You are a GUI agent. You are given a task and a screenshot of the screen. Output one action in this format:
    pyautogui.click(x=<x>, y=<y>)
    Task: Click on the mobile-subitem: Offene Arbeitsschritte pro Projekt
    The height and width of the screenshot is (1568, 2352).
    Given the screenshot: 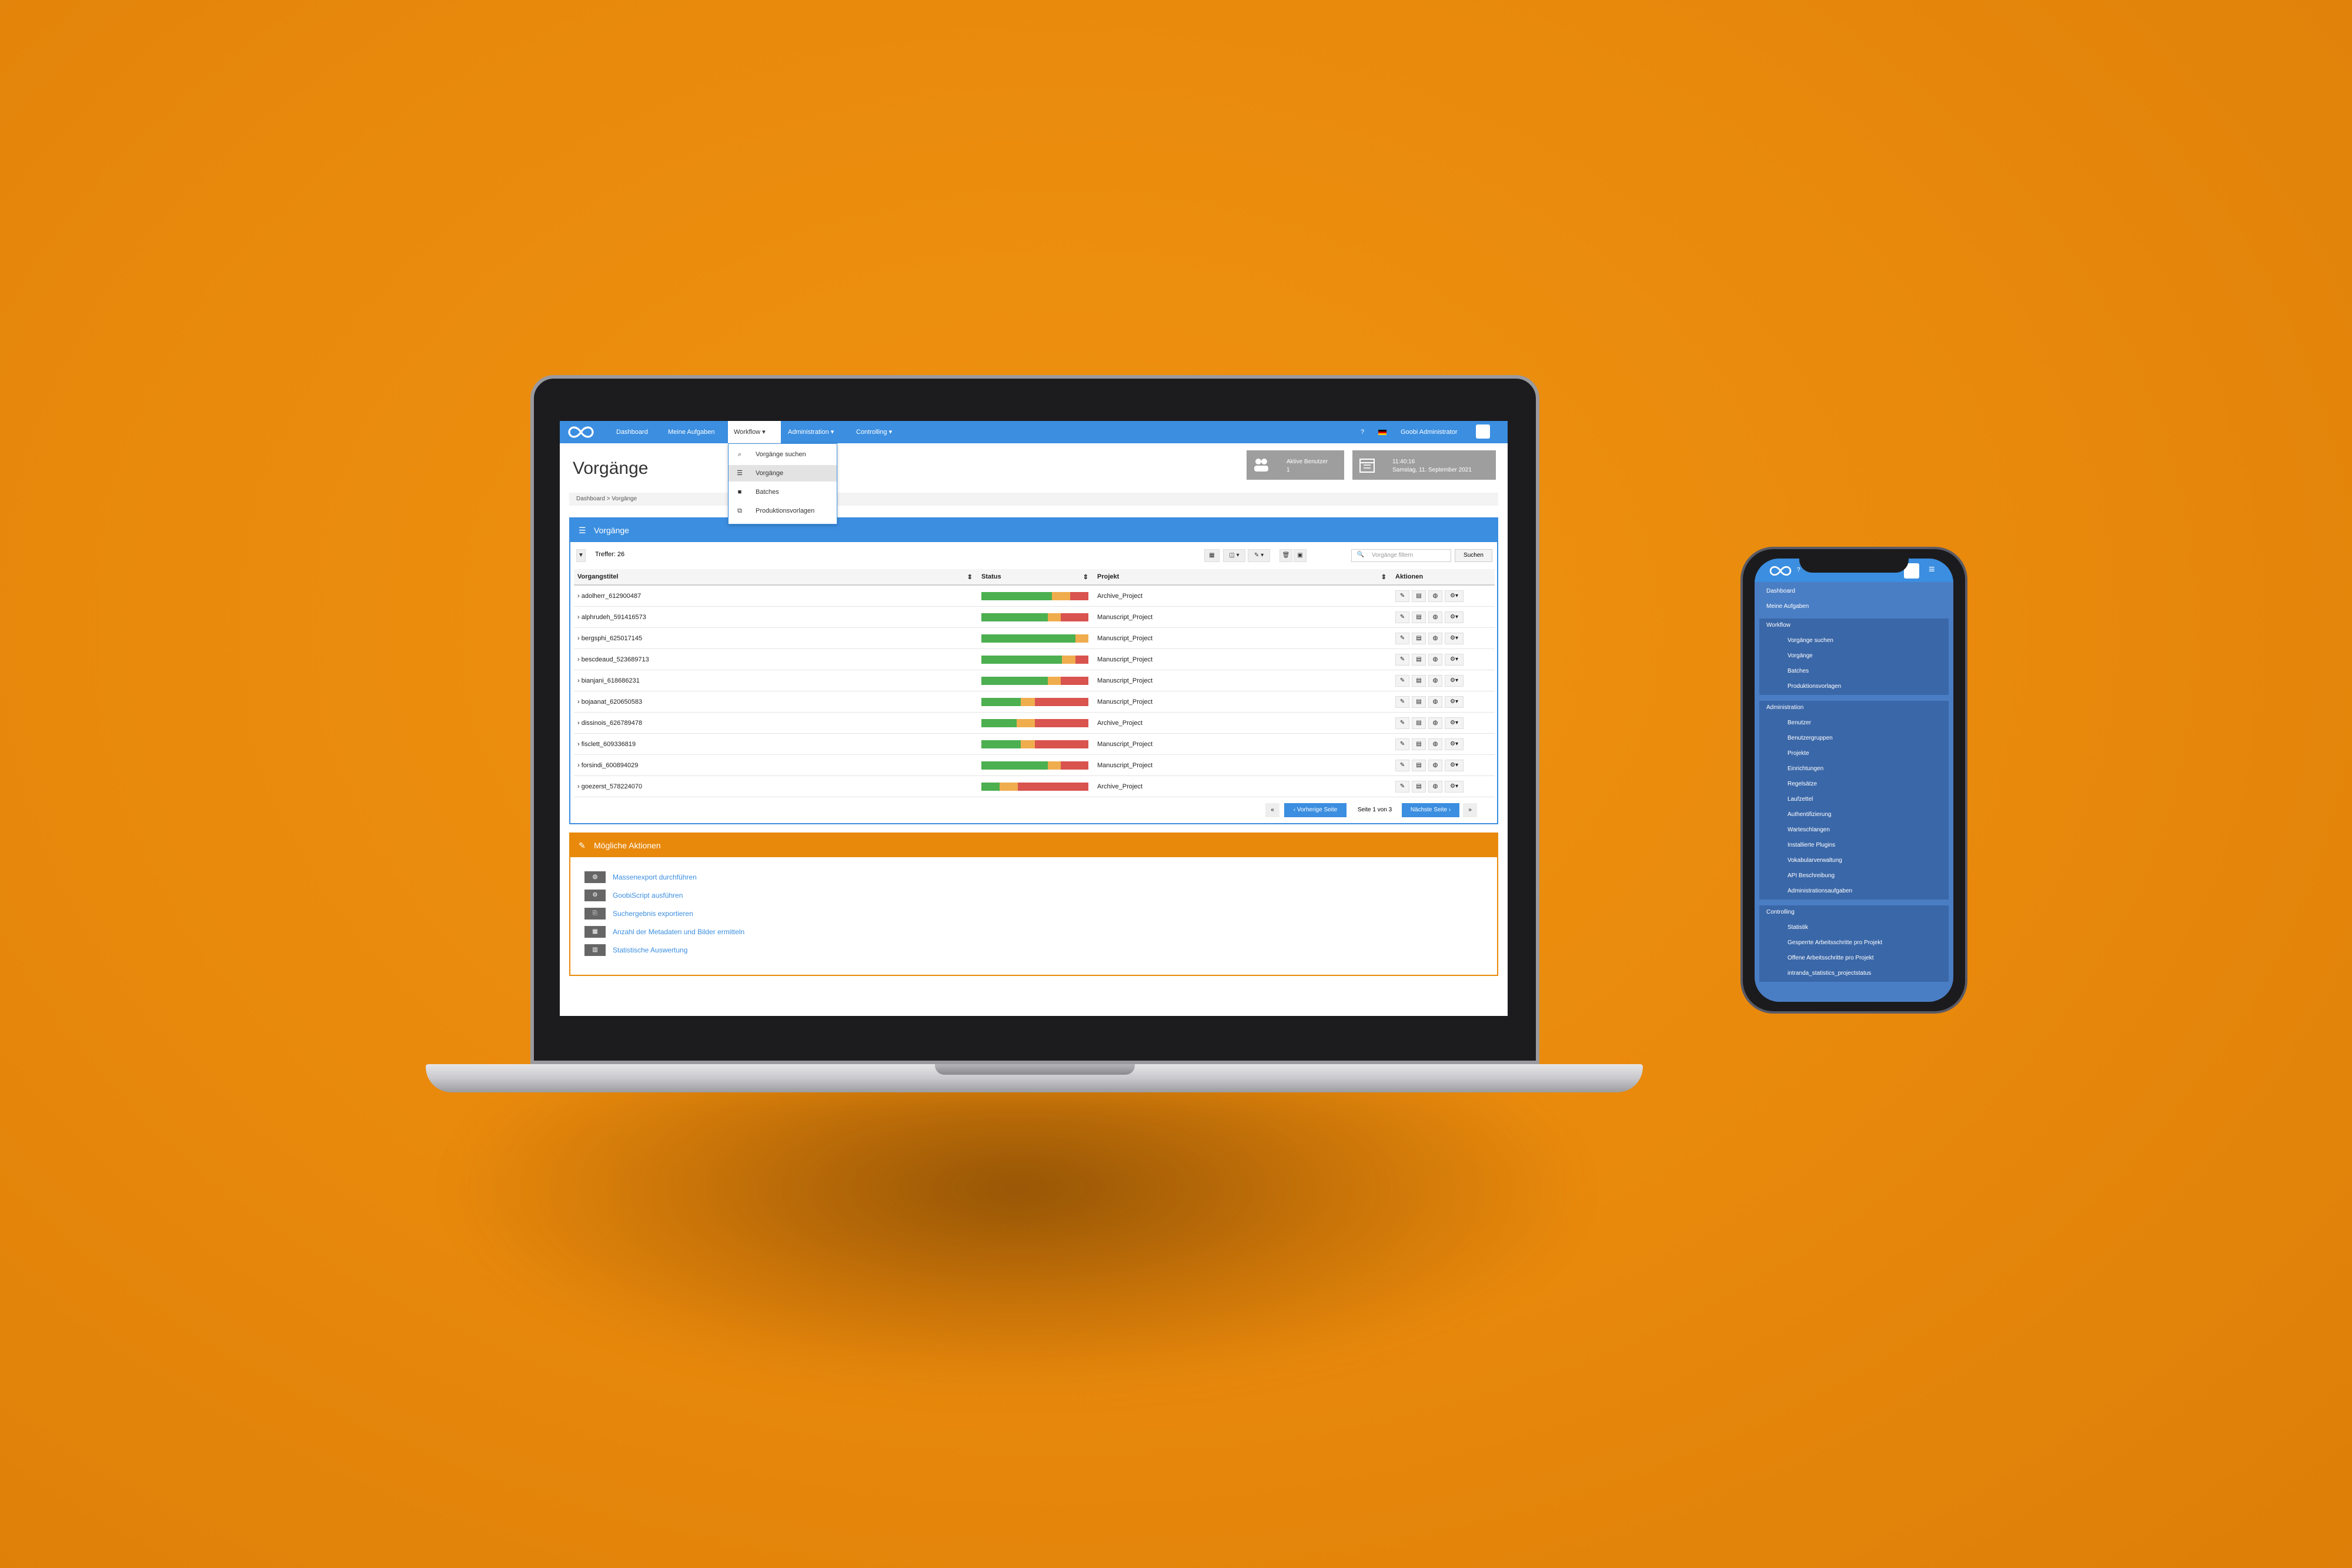 What is the action you would take?
    pyautogui.click(x=1831, y=958)
    